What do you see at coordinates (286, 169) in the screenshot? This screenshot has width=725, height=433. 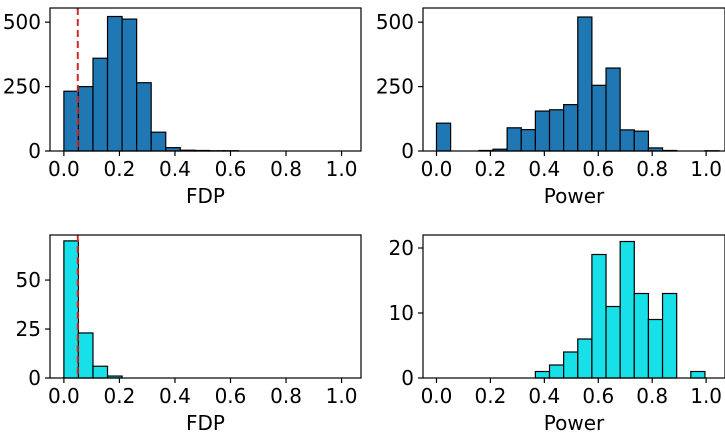 I see `fdp-top-x-tick-label-4: 0.8` at bounding box center [286, 169].